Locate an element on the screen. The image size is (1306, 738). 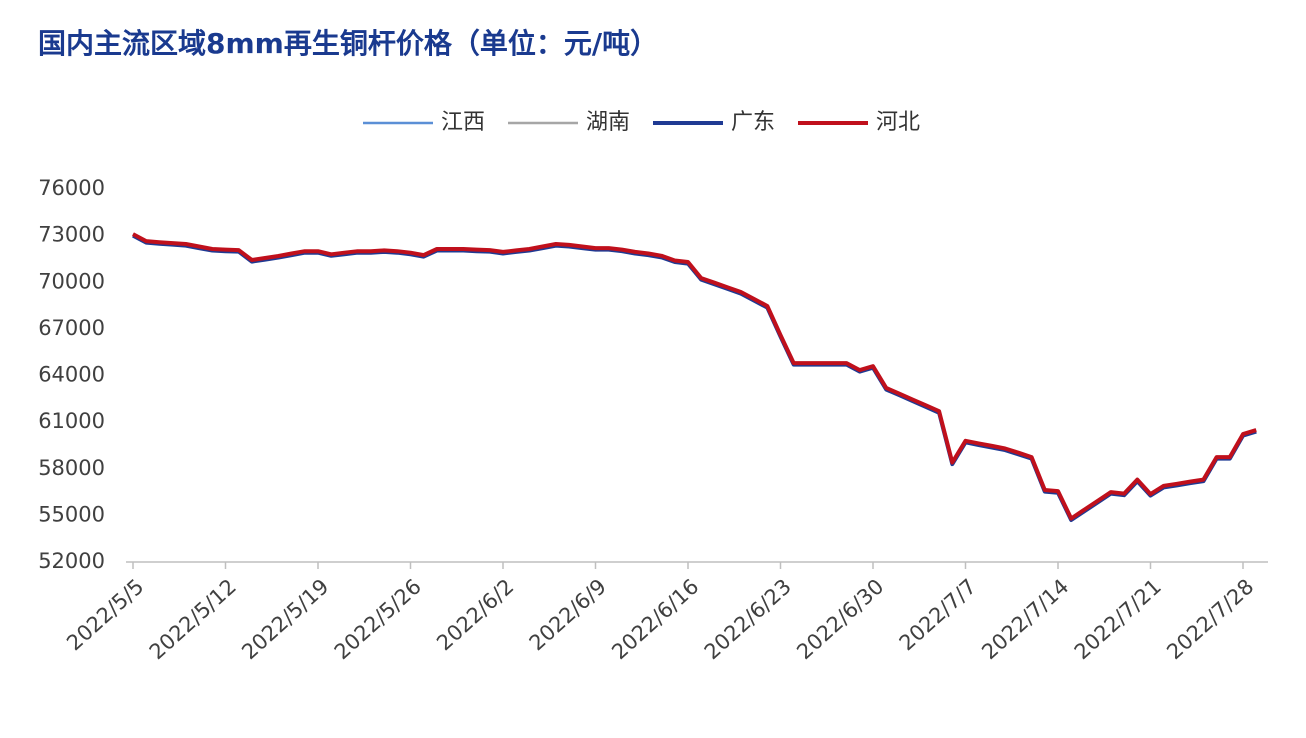
x-tick-label: 2022/6/16 is located at coordinates (655, 619).